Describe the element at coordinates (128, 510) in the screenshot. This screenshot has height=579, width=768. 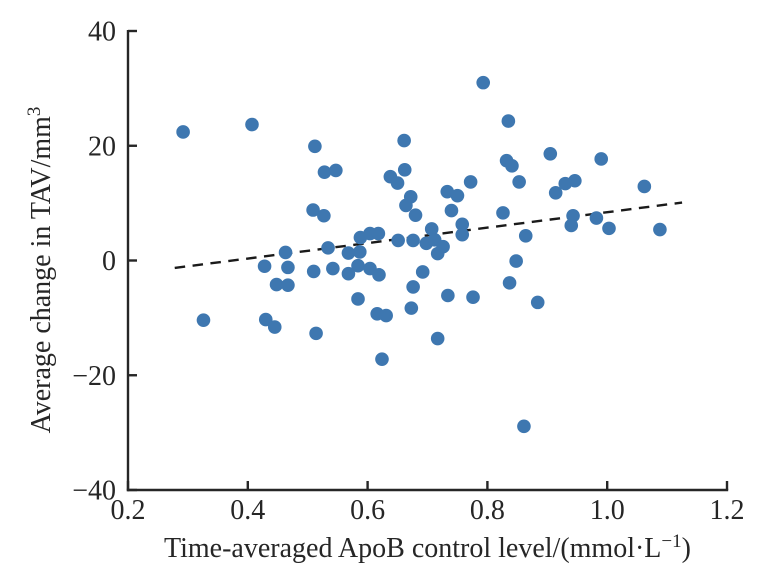
I see `x-tick-label: 0.2` at that location.